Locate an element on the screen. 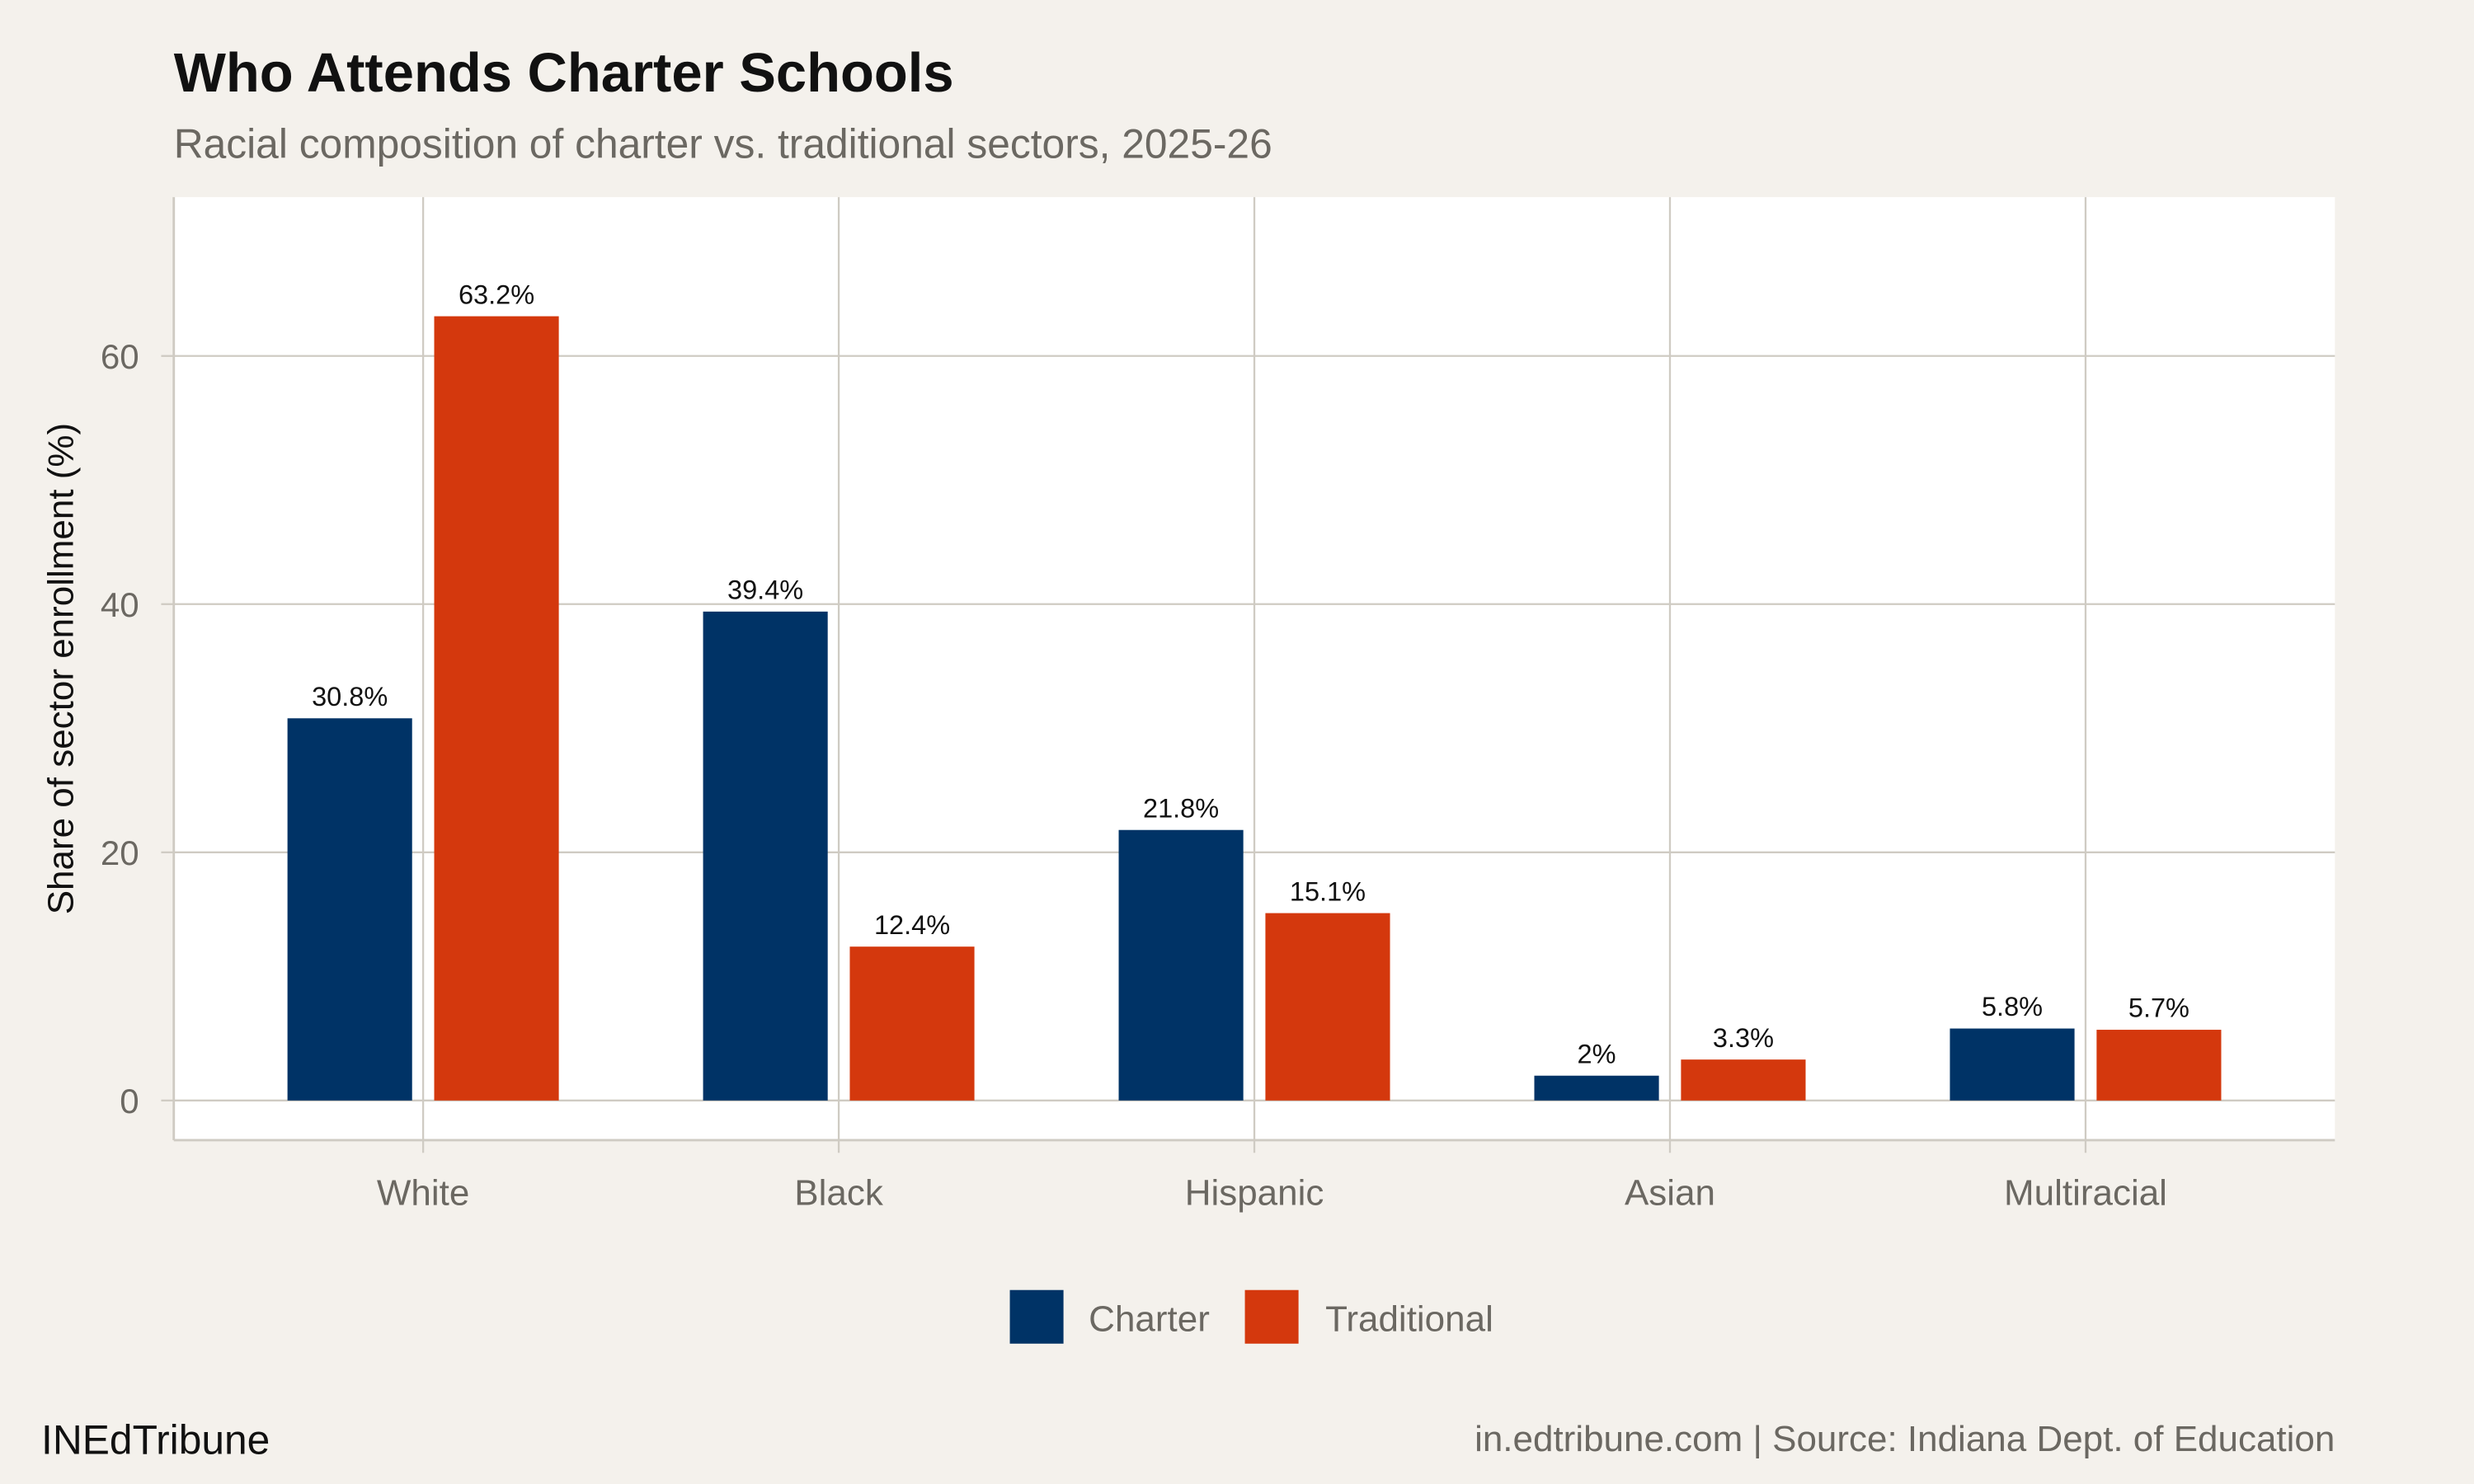  bar-traditional-white is located at coordinates (496, 708).